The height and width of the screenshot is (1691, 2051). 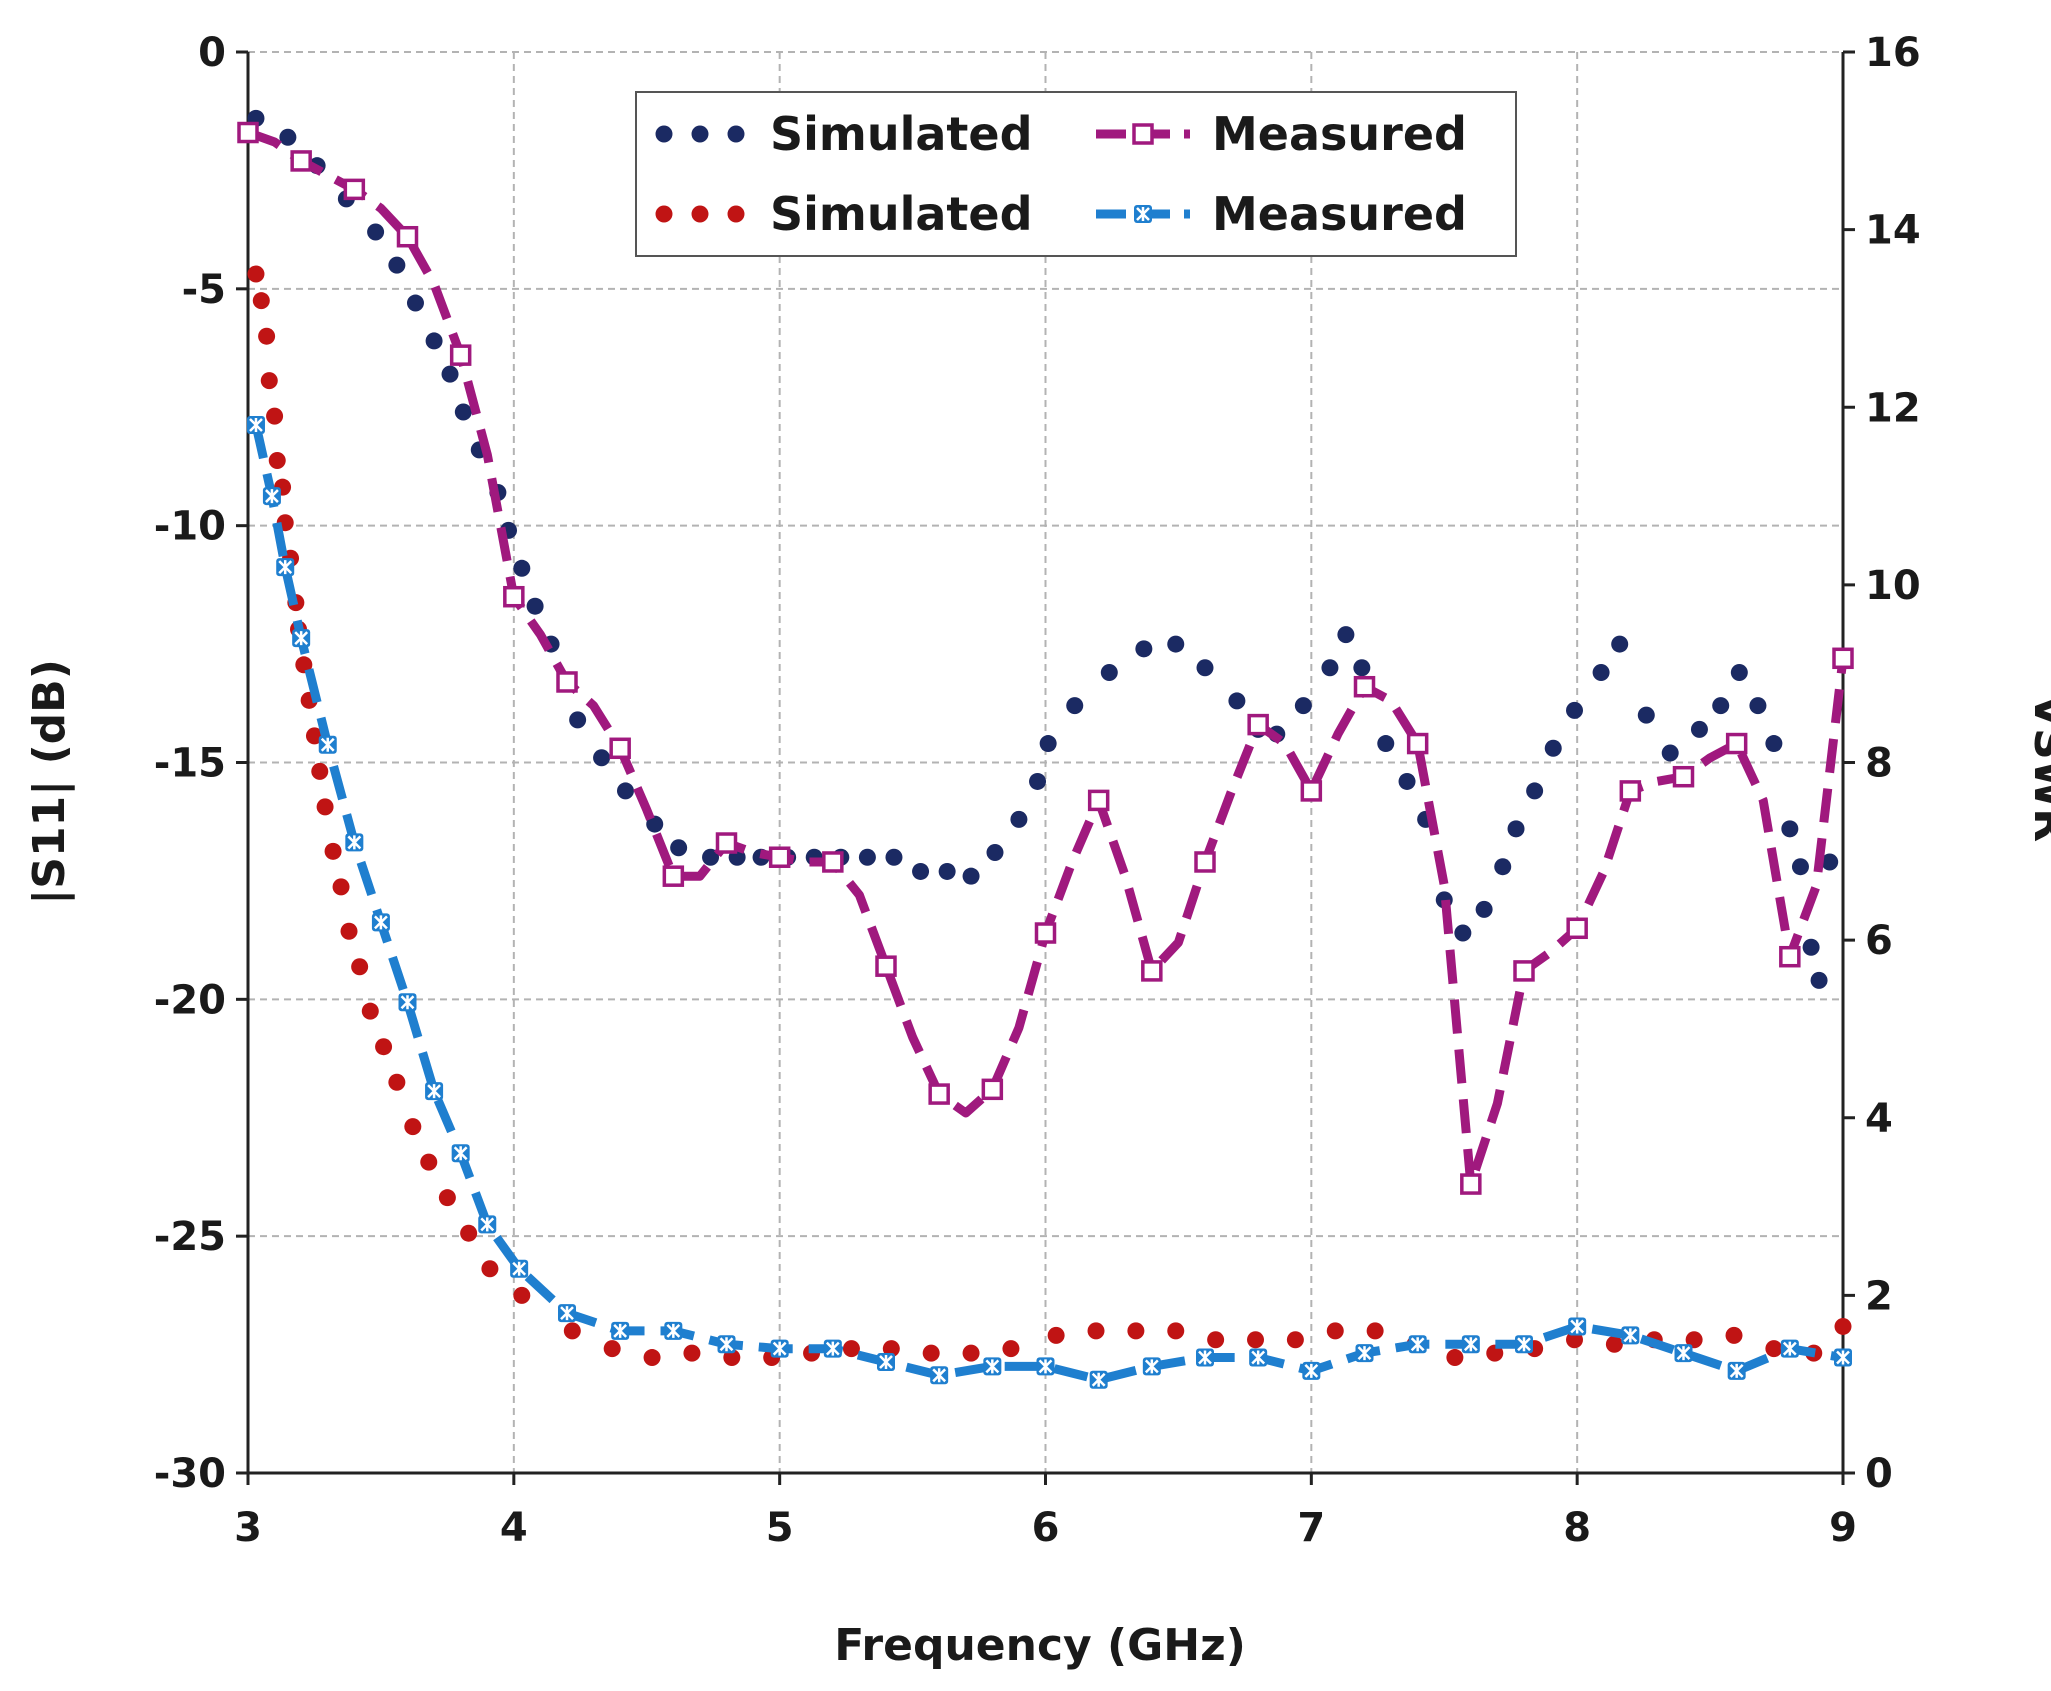 I want to click on x-tick-label: 8, so click(x=1577, y=1528).